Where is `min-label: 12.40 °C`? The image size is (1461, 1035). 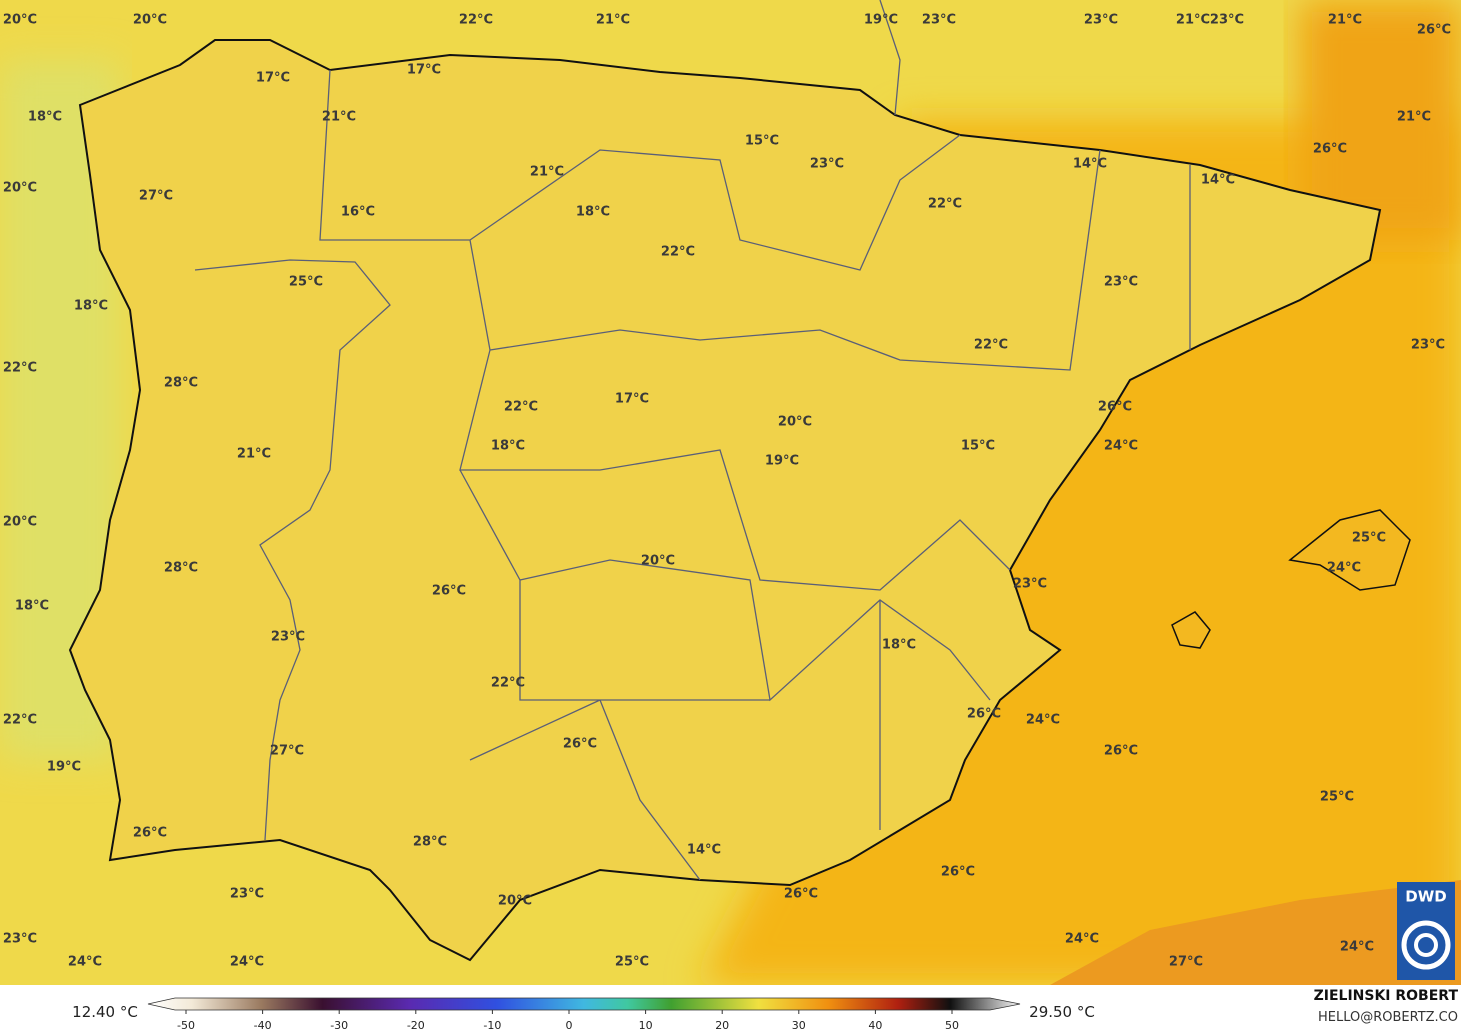
min-label: 12.40 °C is located at coordinates (105, 1012).